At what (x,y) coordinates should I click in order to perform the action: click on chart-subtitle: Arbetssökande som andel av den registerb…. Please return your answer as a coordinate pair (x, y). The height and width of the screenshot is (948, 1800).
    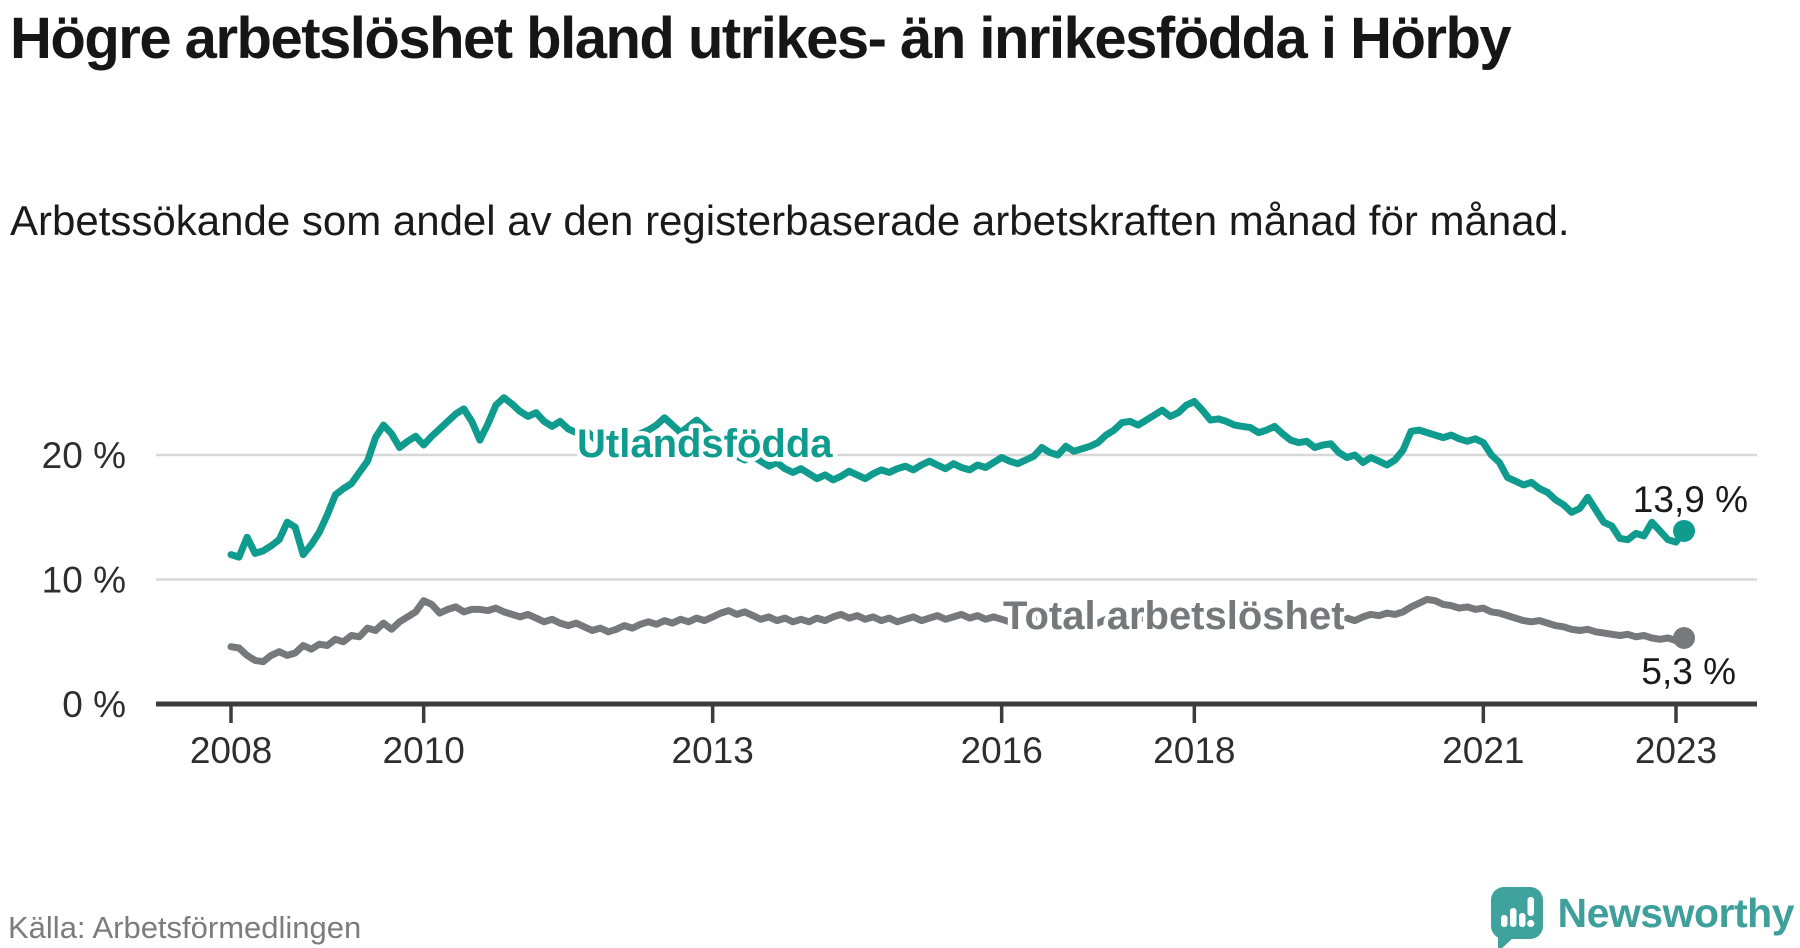
    Looking at the image, I should click on (790, 220).